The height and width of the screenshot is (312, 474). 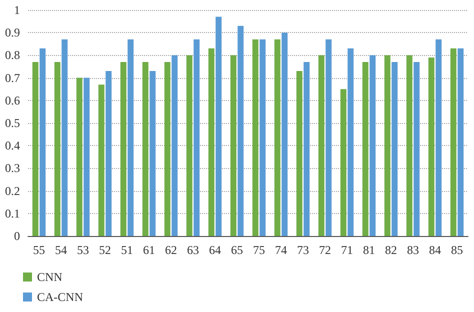 I want to click on y-tick-label: 0.8, so click(x=12, y=55).